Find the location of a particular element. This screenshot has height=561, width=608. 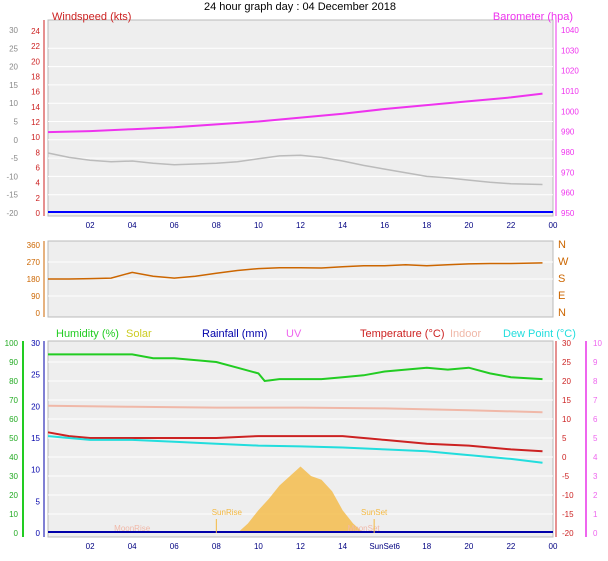

uv-axis-tick: 3 is located at coordinates (595, 476).